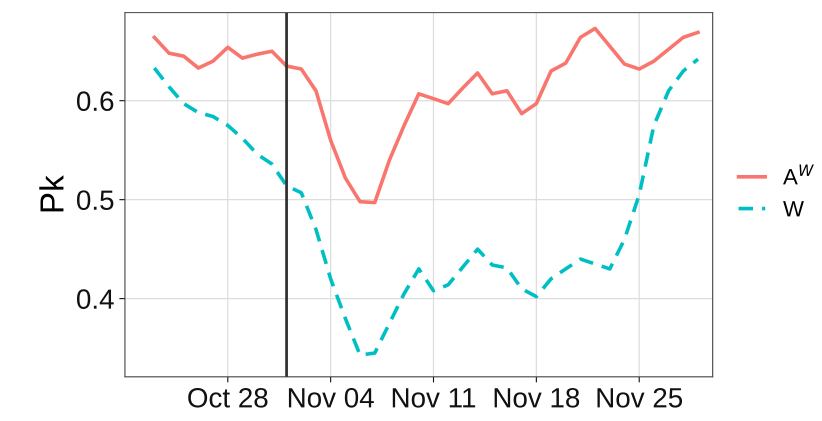 The image size is (822, 421). I want to click on x-tick-label: Nov 18, so click(537, 398).